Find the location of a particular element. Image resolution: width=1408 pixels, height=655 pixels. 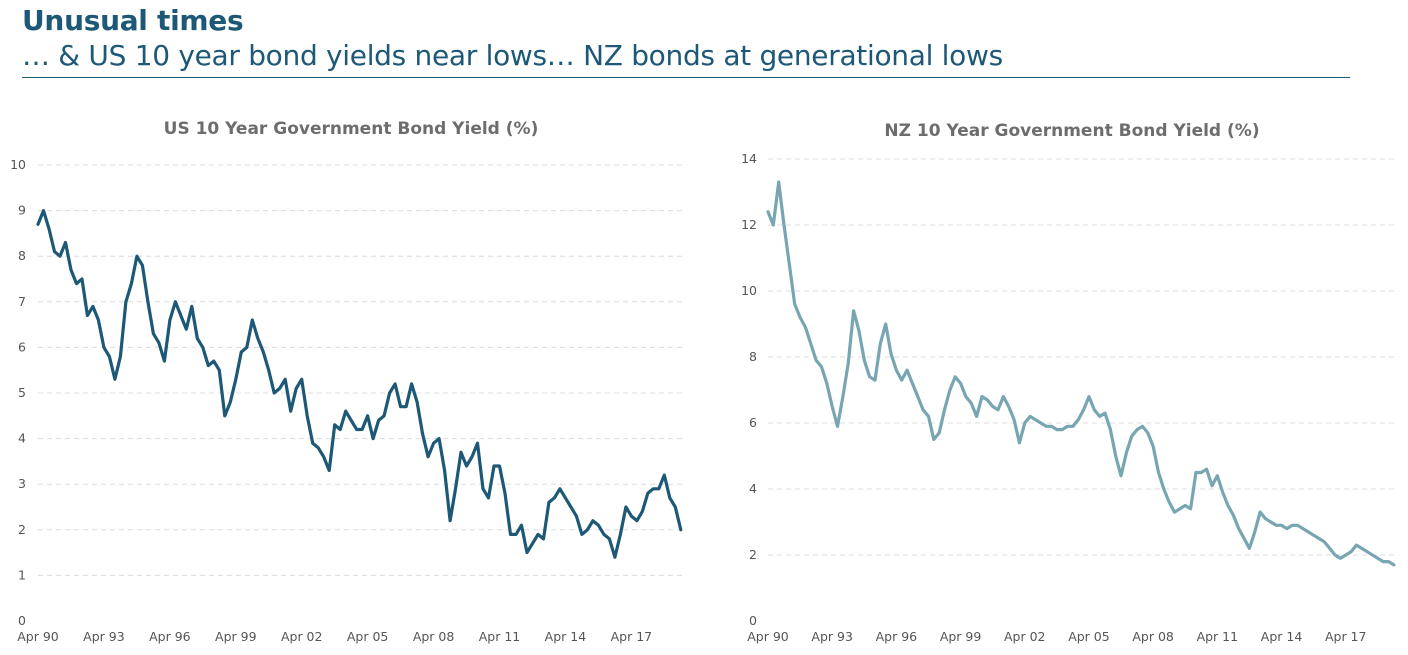

chart-title: US 10 Year Government Bond Yield (%) is located at coordinates (351, 129).